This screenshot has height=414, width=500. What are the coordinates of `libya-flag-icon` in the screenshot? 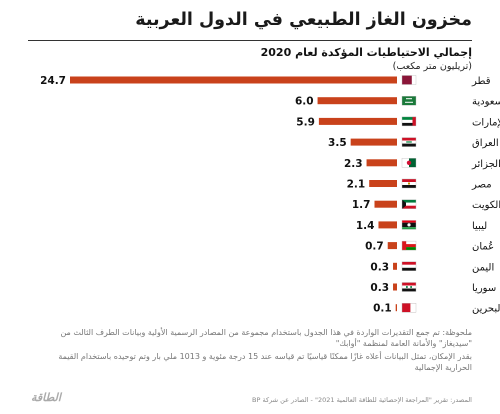 It's located at (409, 225).